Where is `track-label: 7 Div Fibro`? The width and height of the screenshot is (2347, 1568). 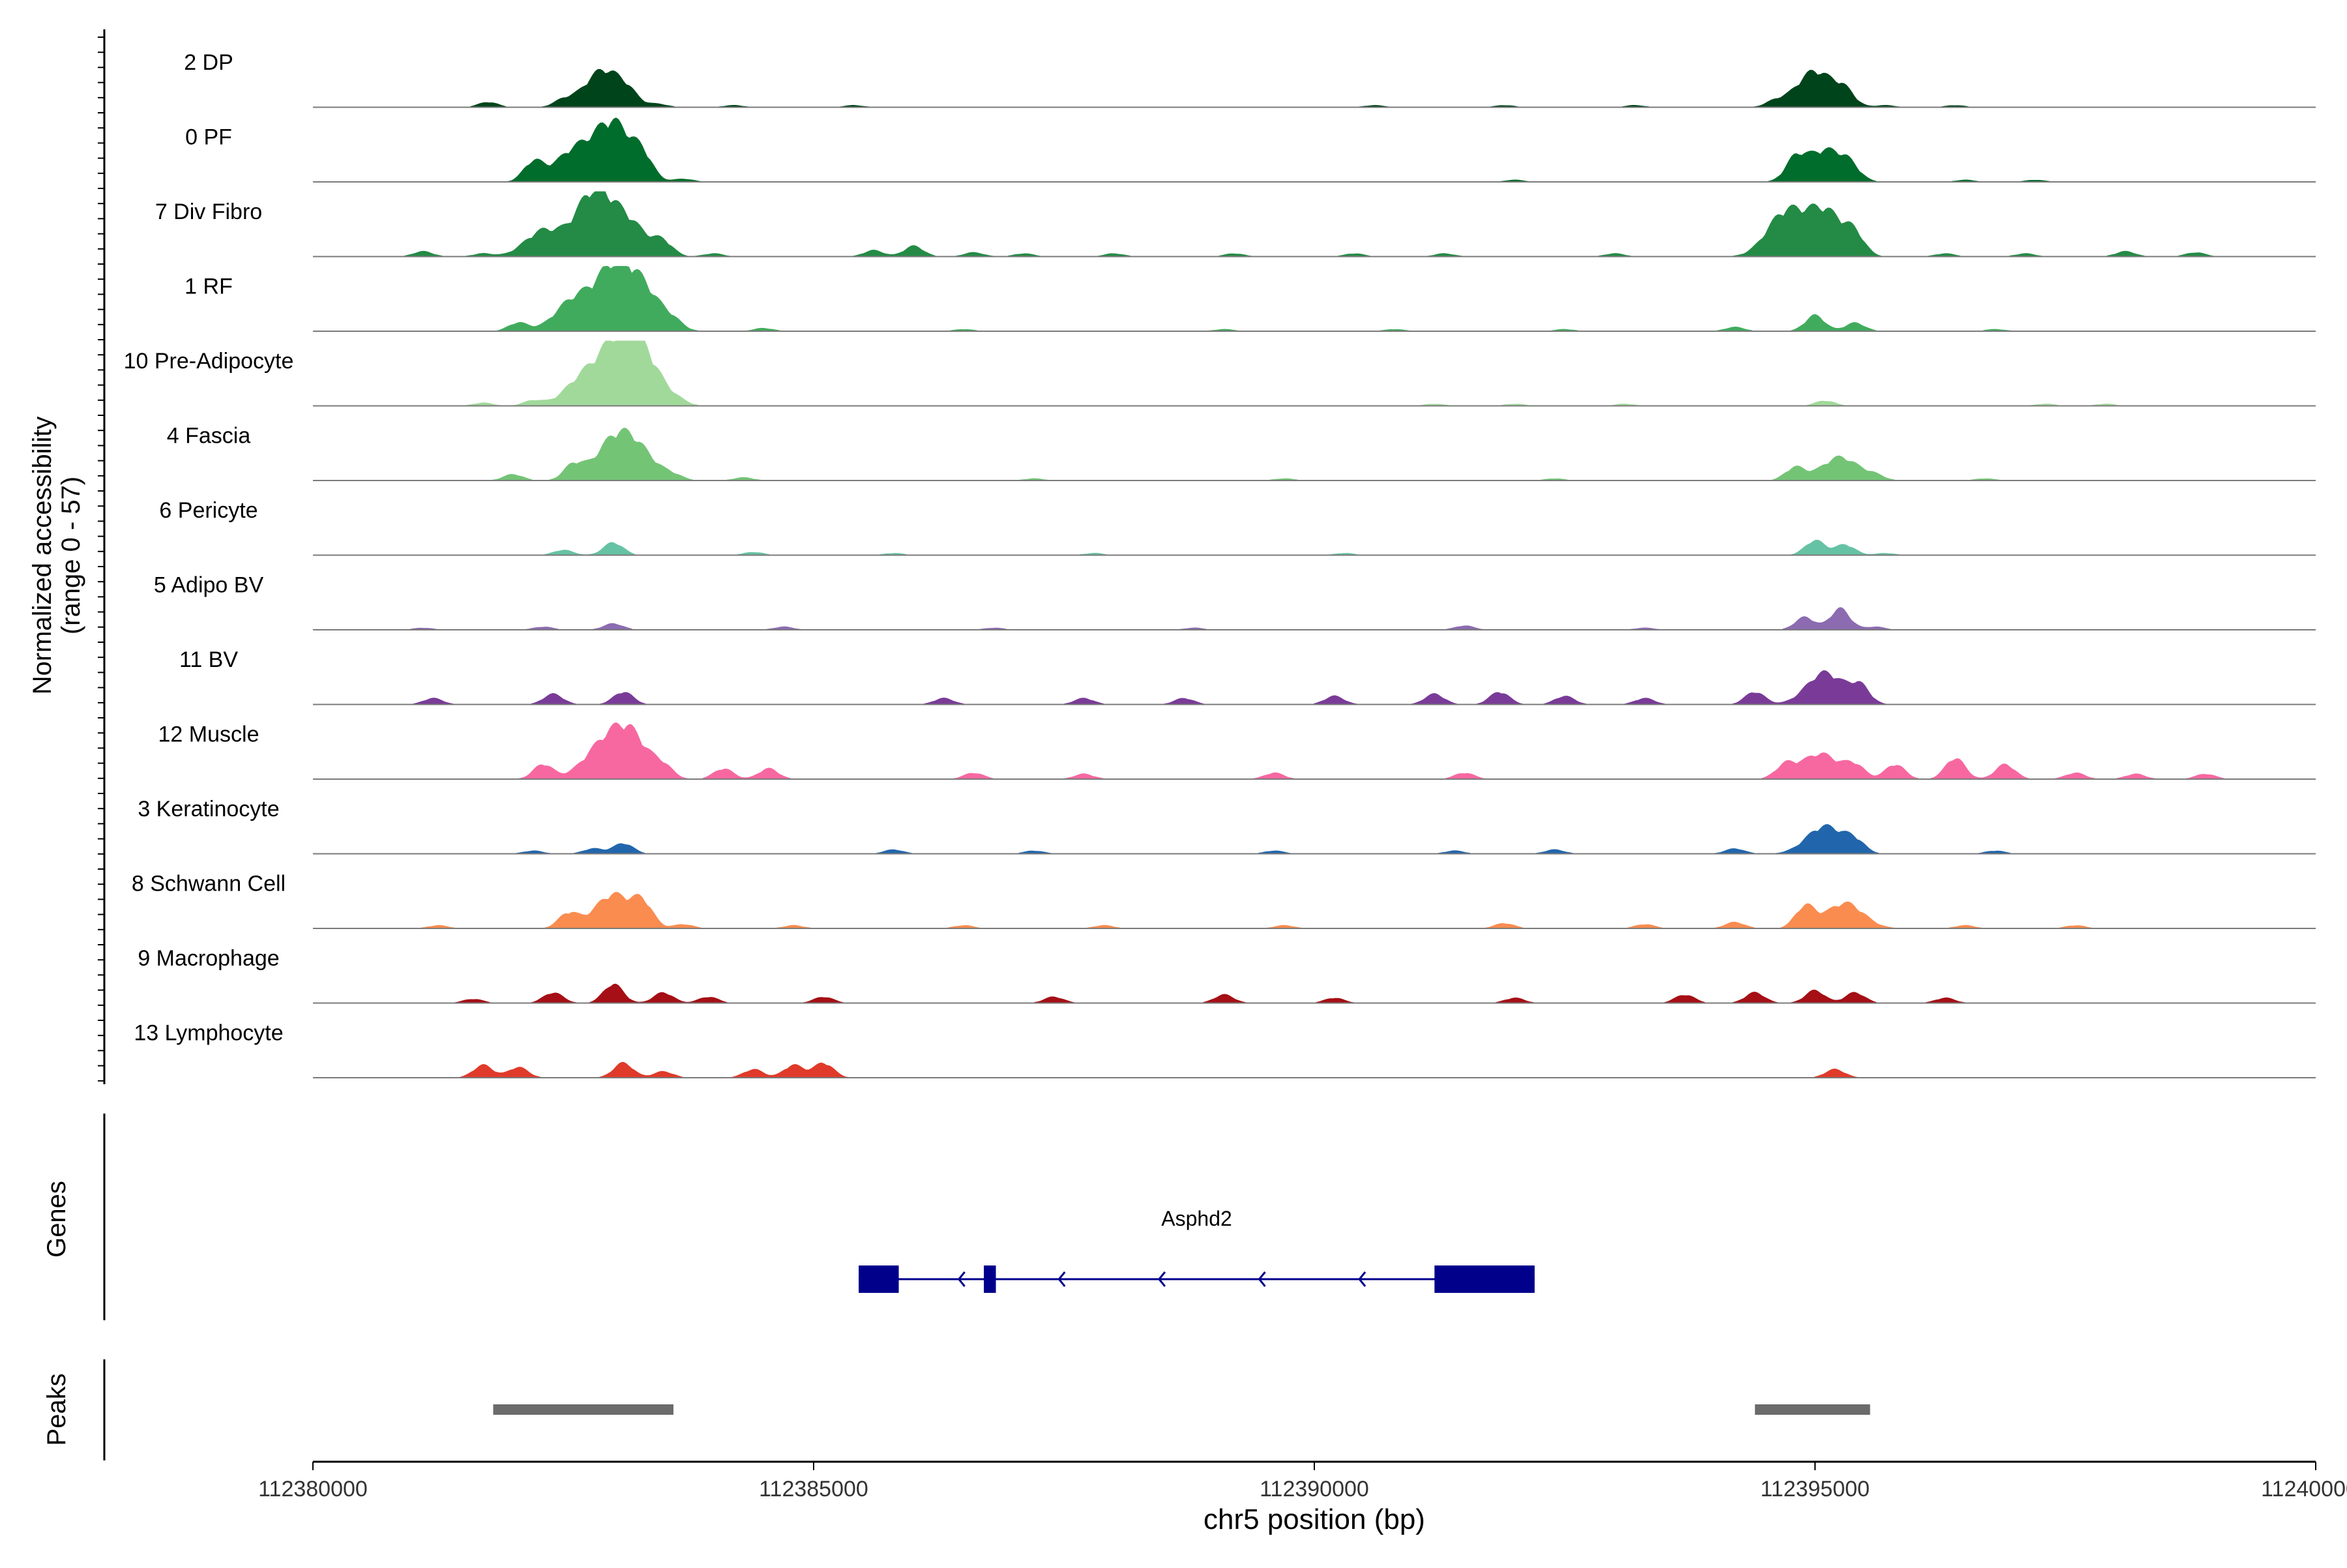
track-label: 7 Div Fibro is located at coordinates (208, 212).